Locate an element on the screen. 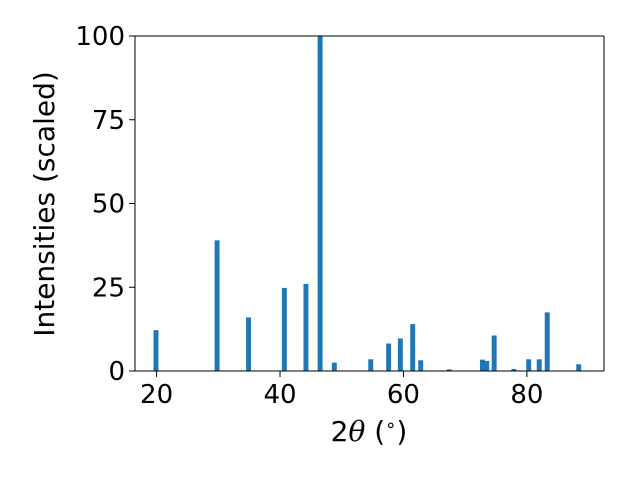 The image size is (640, 480). y-tick-label-1: 25 is located at coordinates (108, 288).